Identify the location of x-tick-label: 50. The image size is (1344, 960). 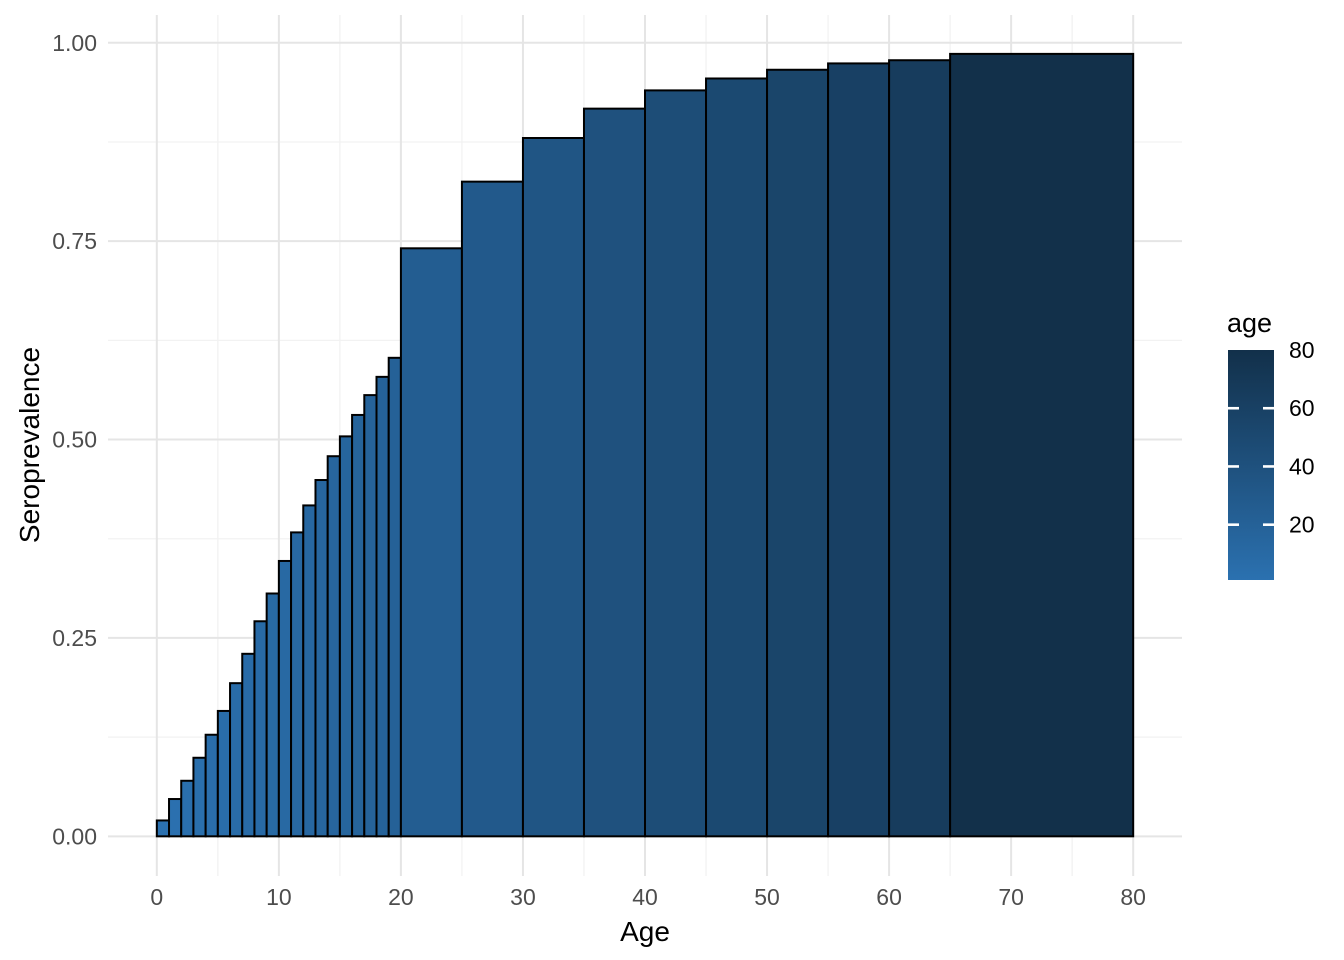
(767, 897).